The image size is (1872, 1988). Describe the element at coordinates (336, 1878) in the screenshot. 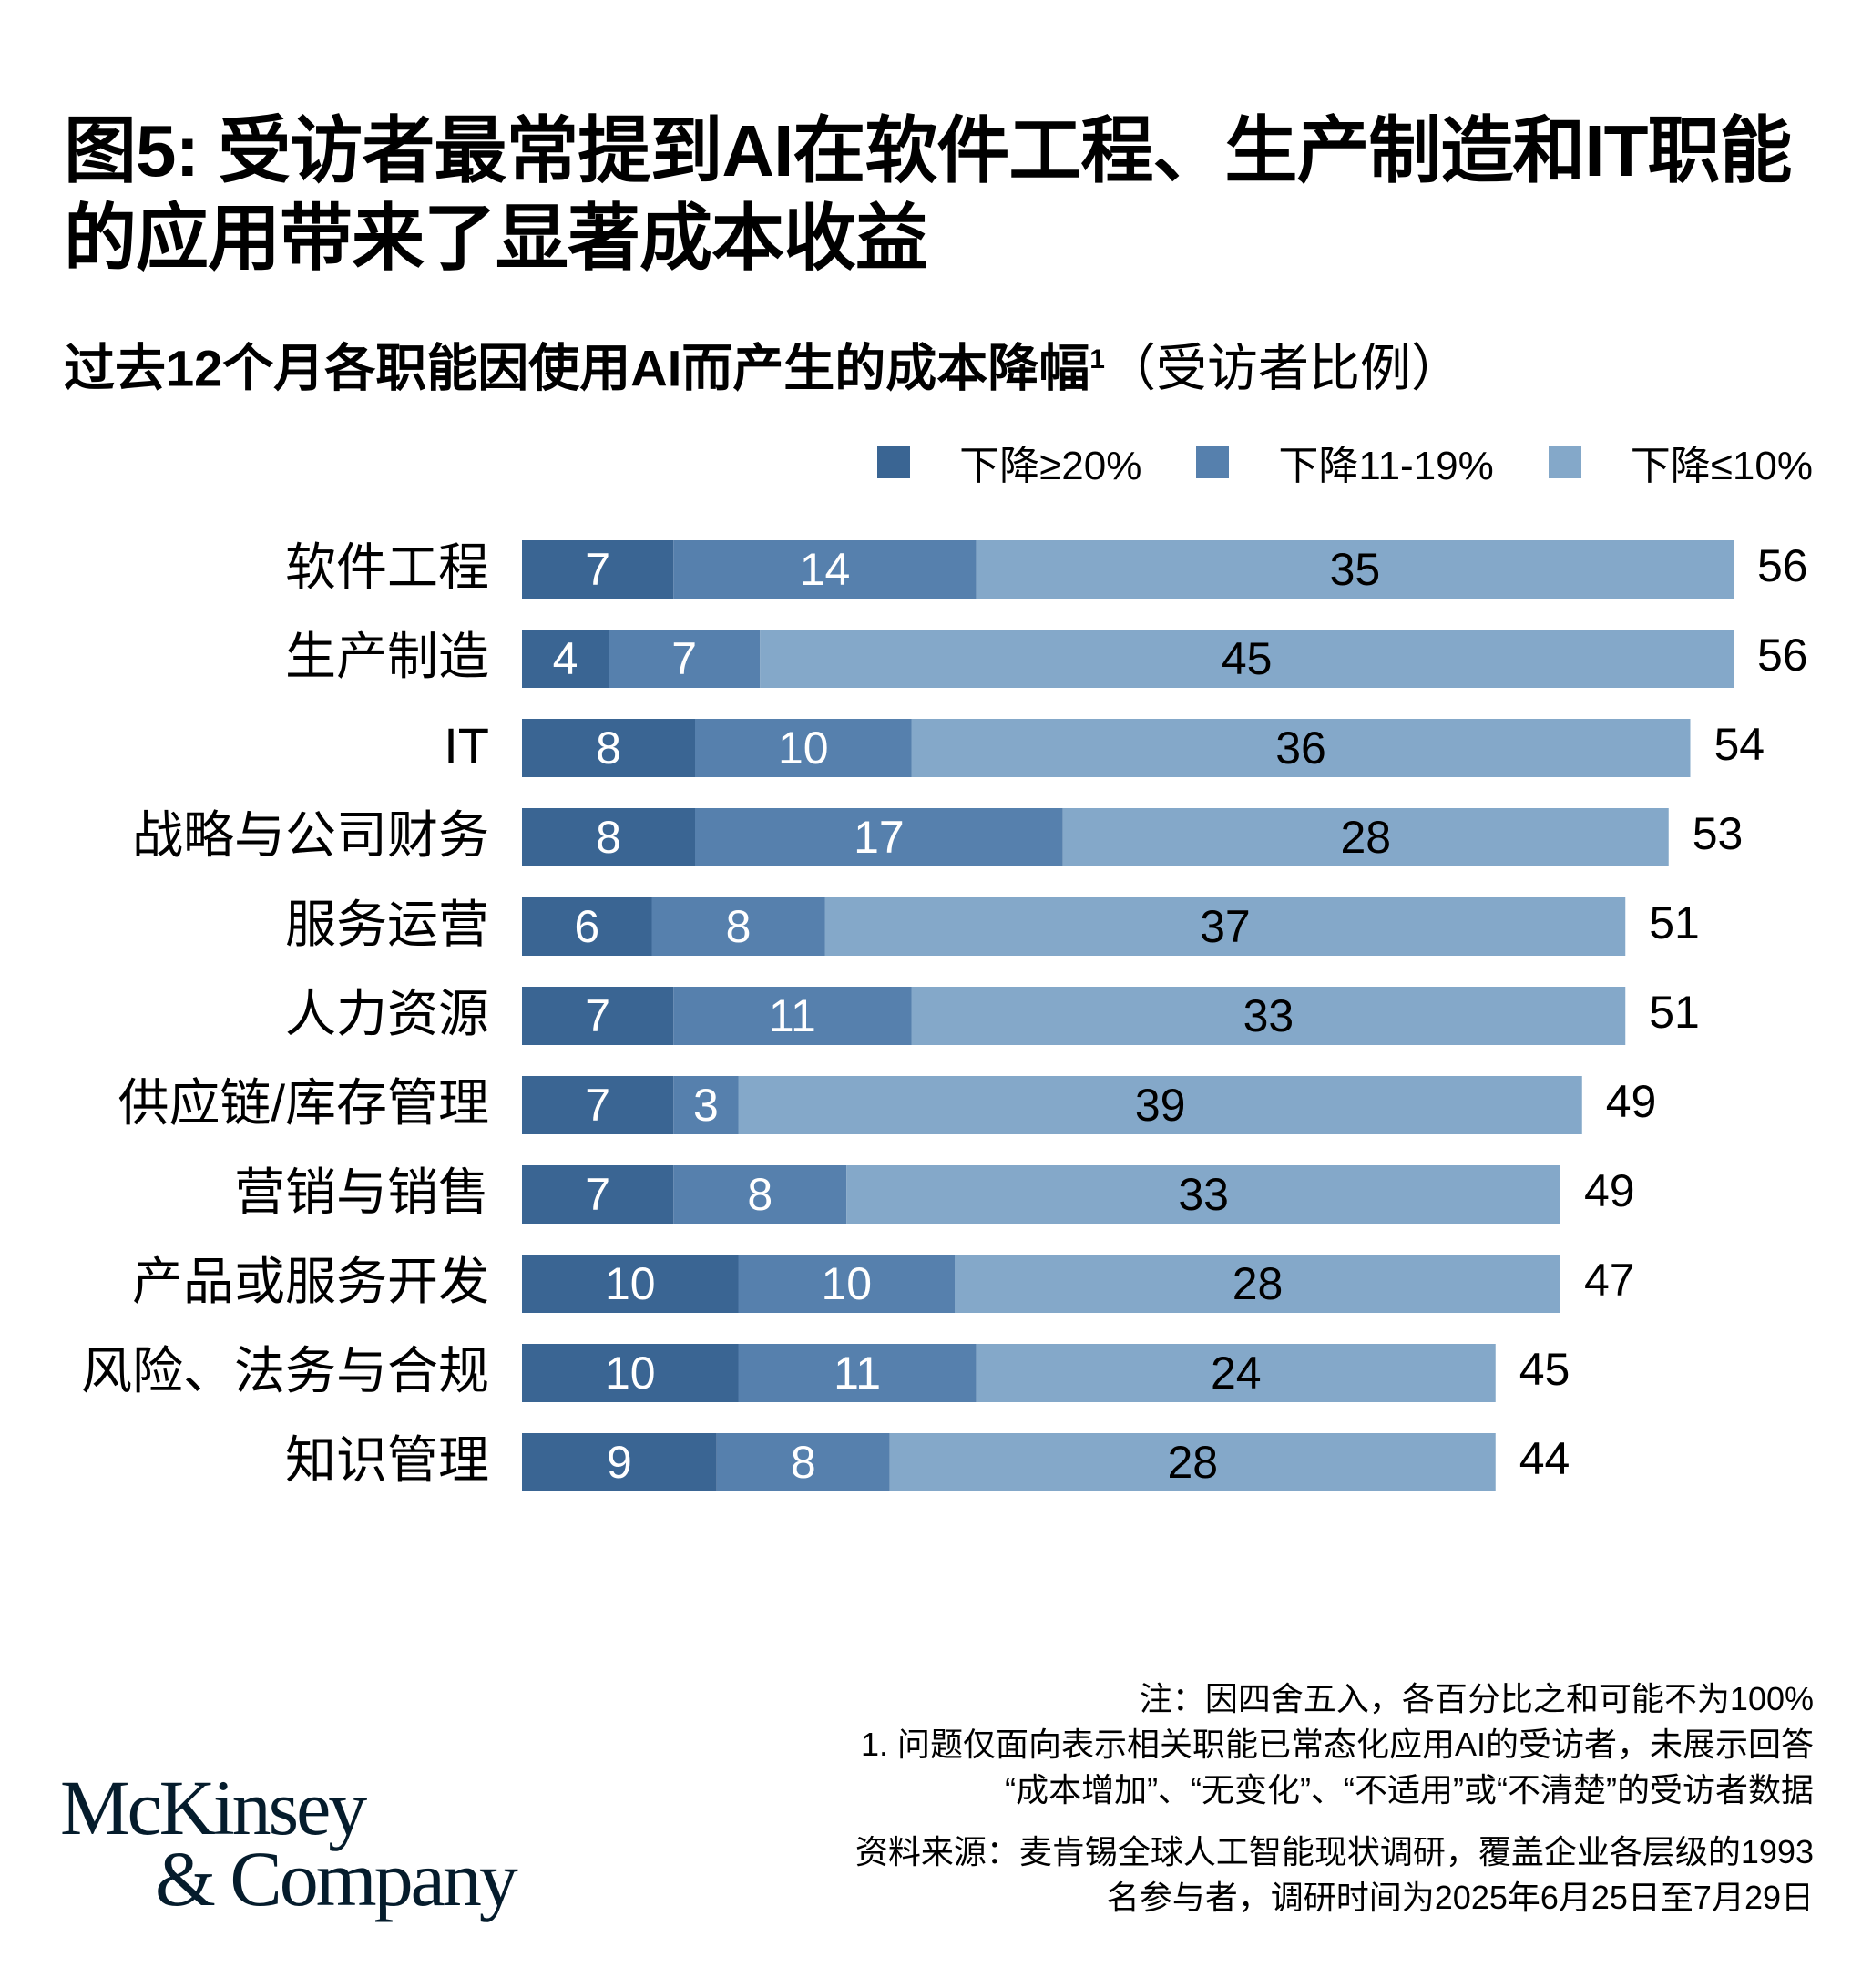

I see `logo-line2: & Company` at that location.